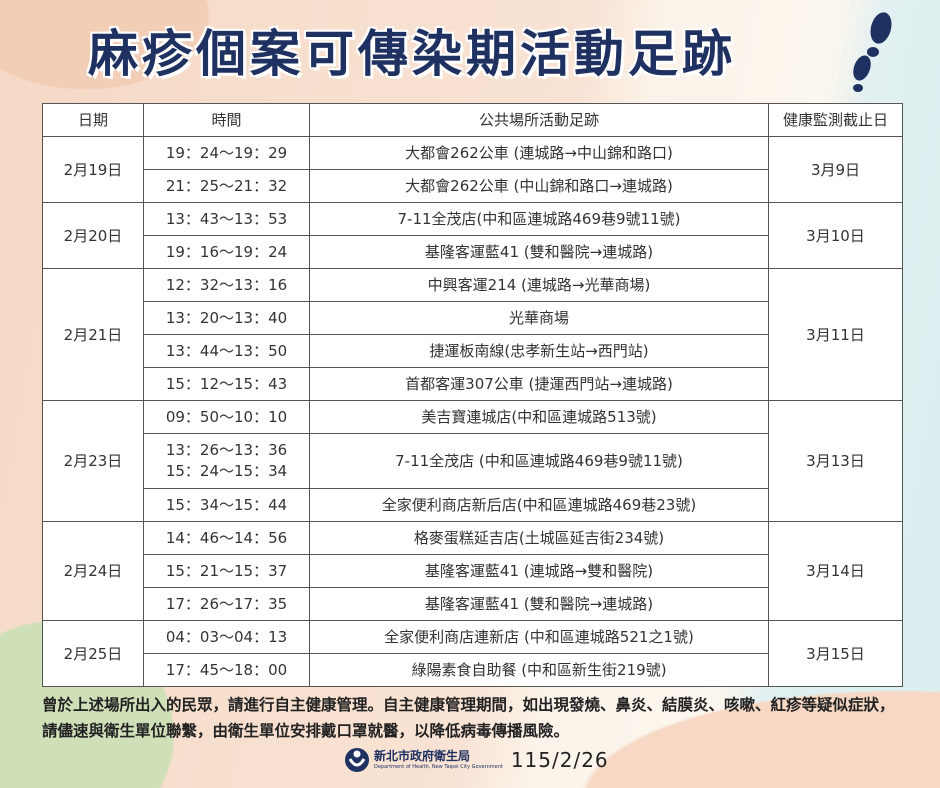  I want to click on footprints-icon, so click(872, 52).